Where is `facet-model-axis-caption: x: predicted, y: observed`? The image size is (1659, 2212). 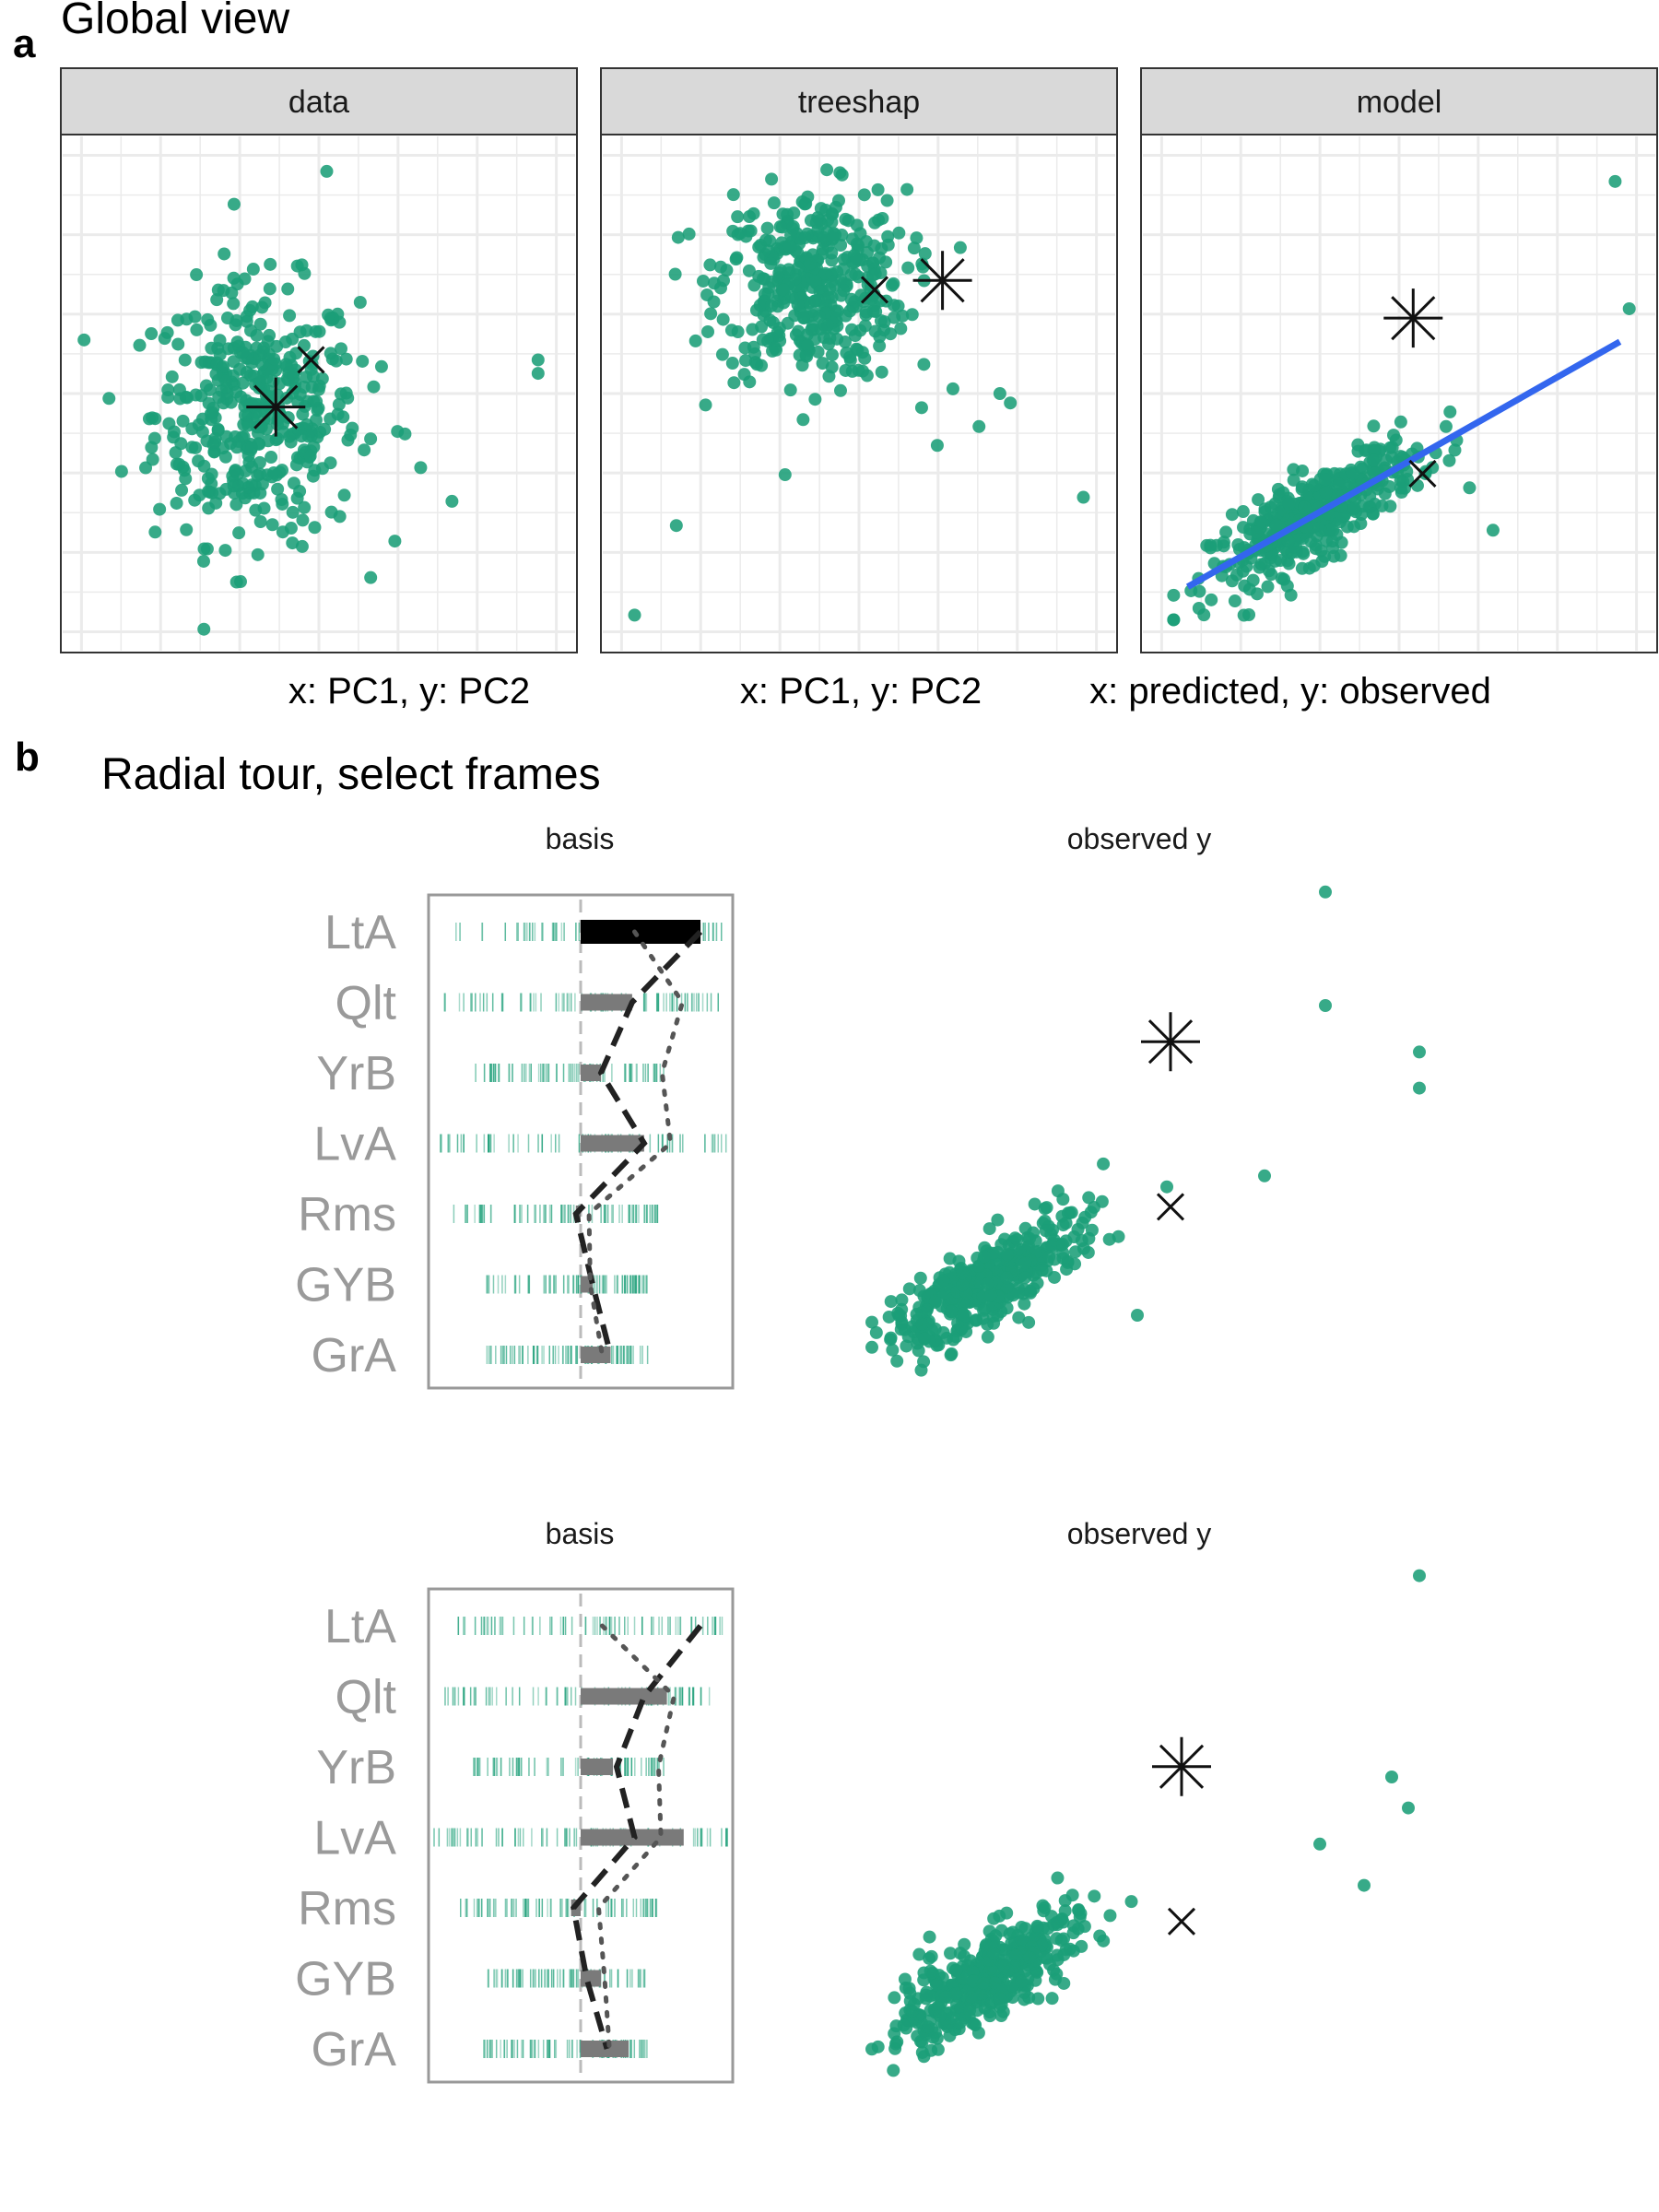 facet-model-axis-caption: x: predicted, y: observed is located at coordinates (1290, 691).